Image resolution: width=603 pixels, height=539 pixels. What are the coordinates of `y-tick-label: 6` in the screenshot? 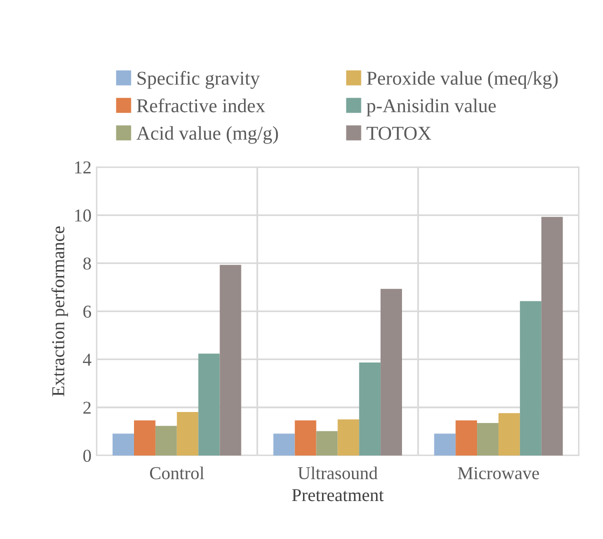 It's located at (87, 312).